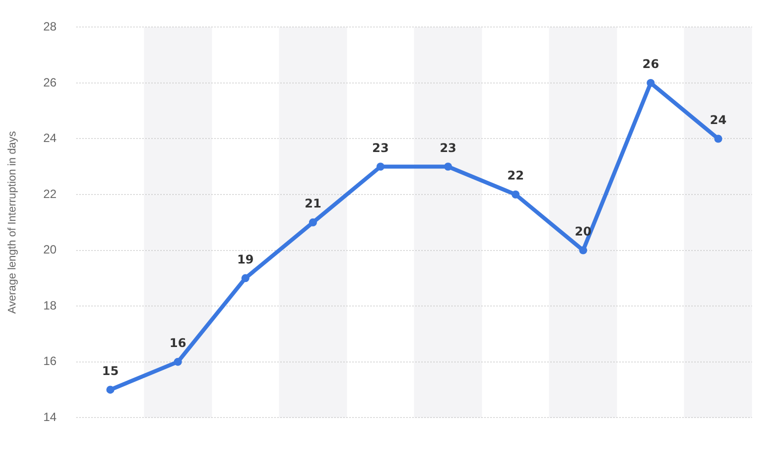  What do you see at coordinates (12, 222) in the screenshot?
I see `y-axis-title: Average length of Interruption in days` at bounding box center [12, 222].